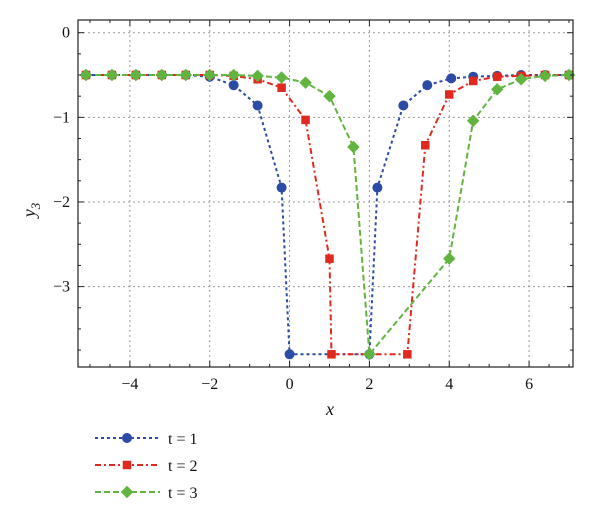 The width and height of the screenshot is (600, 518). I want to click on x-tick-label: −4, so click(129, 384).